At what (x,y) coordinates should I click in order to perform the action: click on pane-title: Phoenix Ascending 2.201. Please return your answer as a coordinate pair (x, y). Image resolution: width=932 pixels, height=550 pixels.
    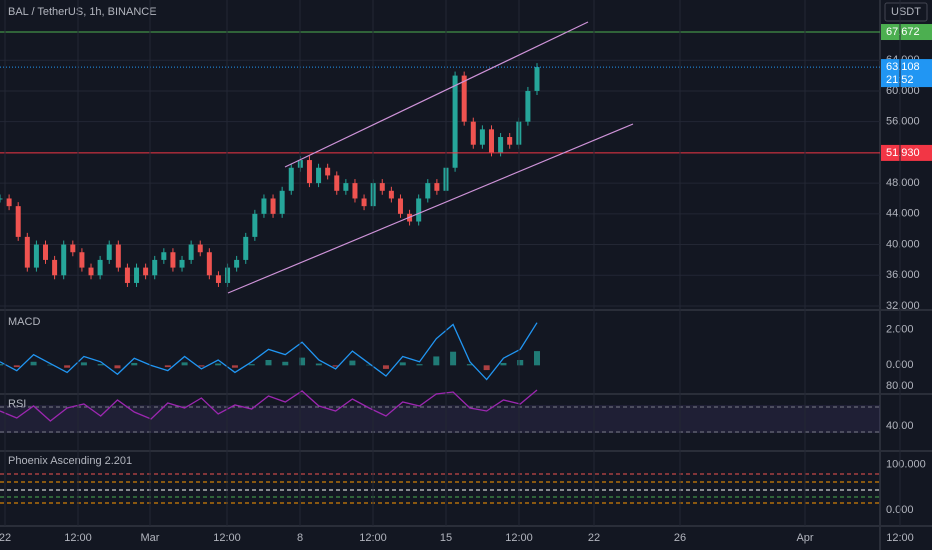
    Looking at the image, I should click on (70, 461).